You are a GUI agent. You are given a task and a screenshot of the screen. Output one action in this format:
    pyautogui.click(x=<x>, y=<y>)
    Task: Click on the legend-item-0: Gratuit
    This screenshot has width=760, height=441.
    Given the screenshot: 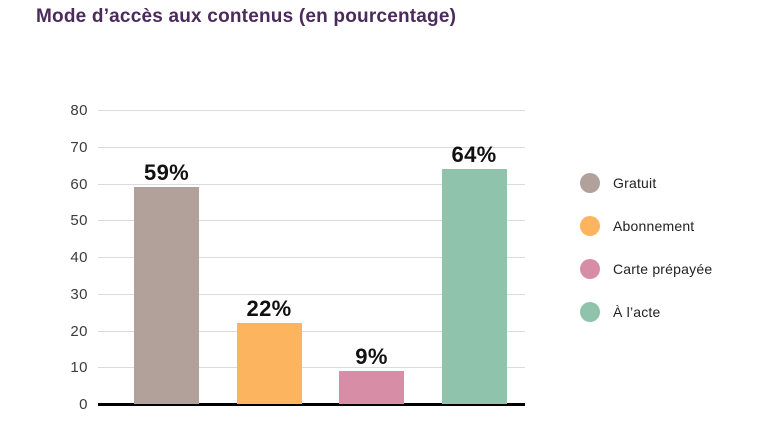 What is the action you would take?
    pyautogui.click(x=646, y=183)
    